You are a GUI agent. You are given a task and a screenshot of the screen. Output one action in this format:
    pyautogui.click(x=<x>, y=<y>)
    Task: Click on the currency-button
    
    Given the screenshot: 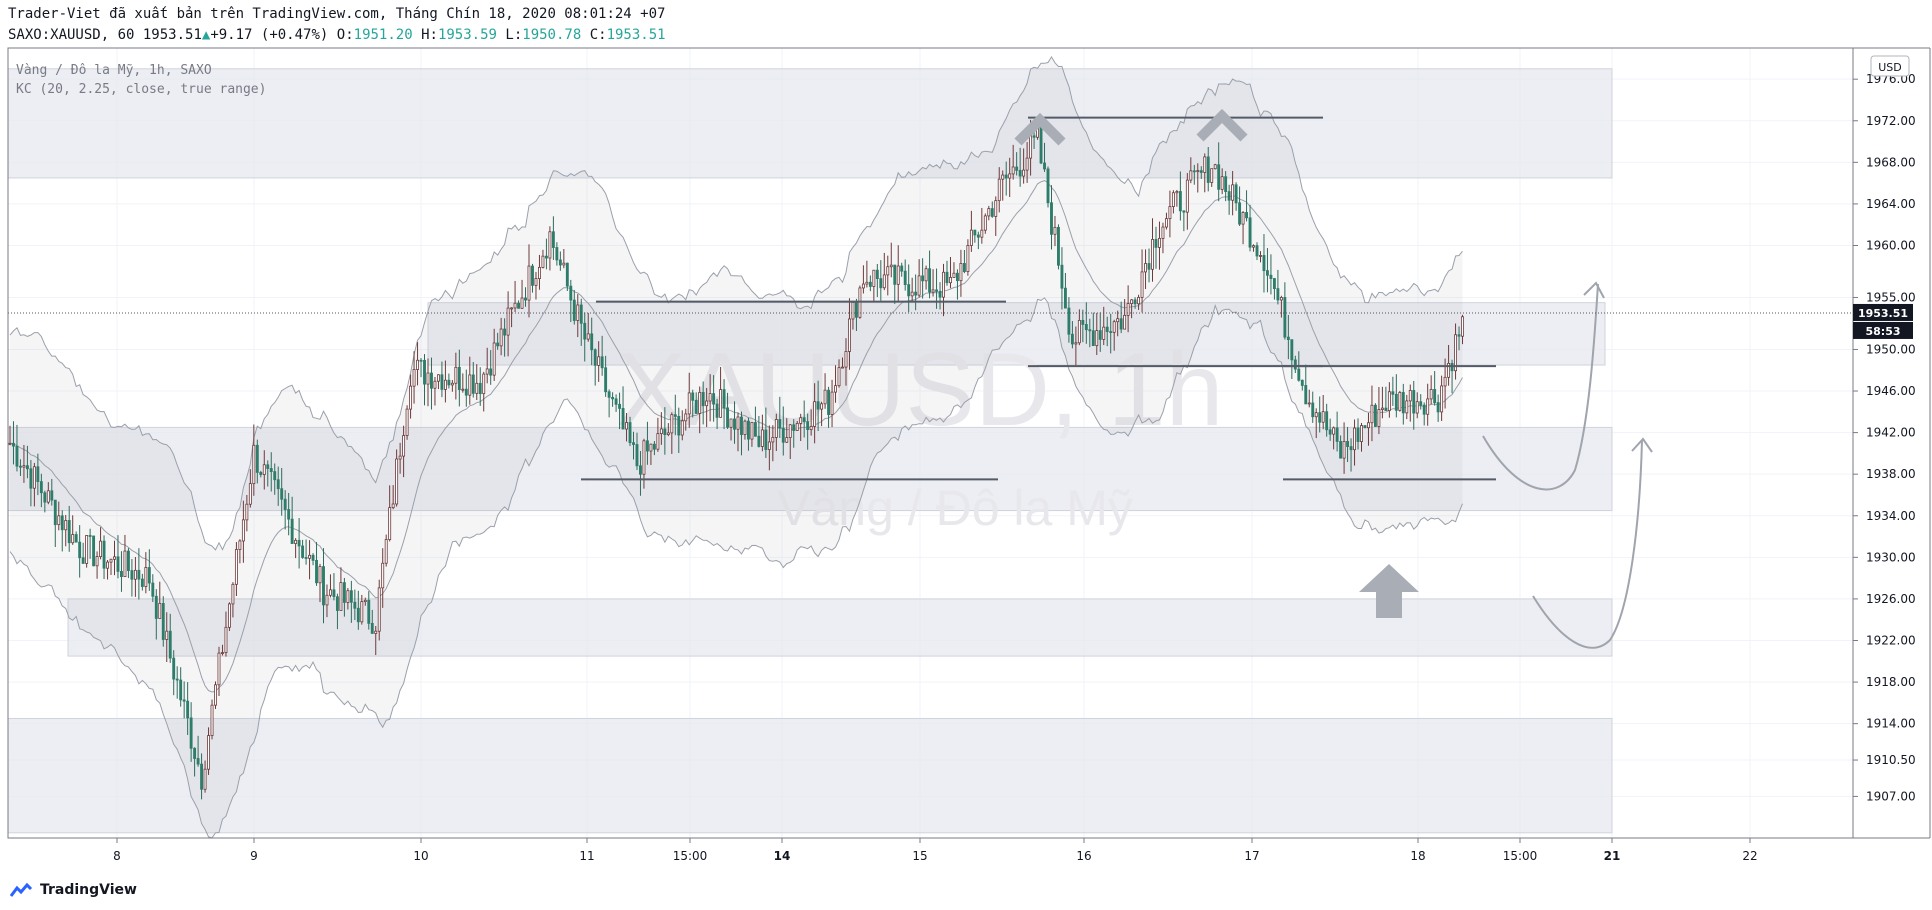 What is the action you would take?
    pyautogui.click(x=1890, y=66)
    